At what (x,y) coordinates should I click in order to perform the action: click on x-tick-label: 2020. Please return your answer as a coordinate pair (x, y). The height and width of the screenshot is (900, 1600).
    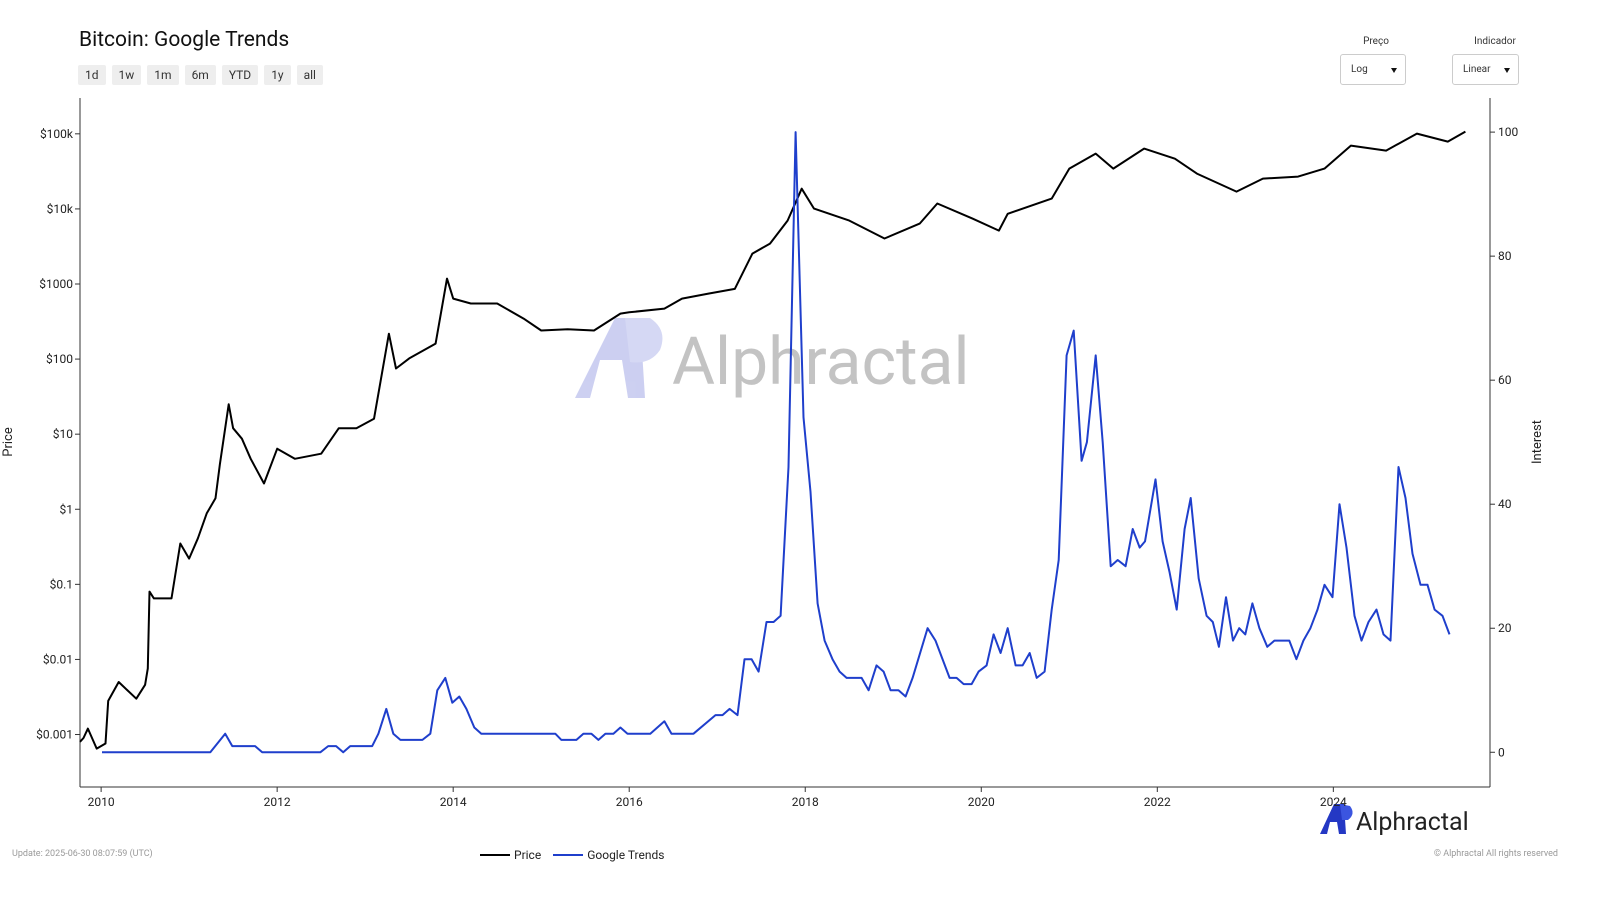
    Looking at the image, I should click on (981, 802).